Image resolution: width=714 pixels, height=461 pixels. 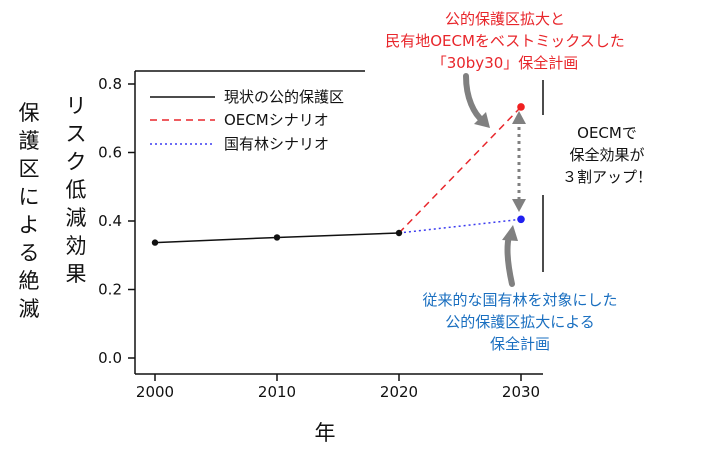 What do you see at coordinates (607, 133) in the screenshot?
I see `annotation-effect-line-1: OECMで` at bounding box center [607, 133].